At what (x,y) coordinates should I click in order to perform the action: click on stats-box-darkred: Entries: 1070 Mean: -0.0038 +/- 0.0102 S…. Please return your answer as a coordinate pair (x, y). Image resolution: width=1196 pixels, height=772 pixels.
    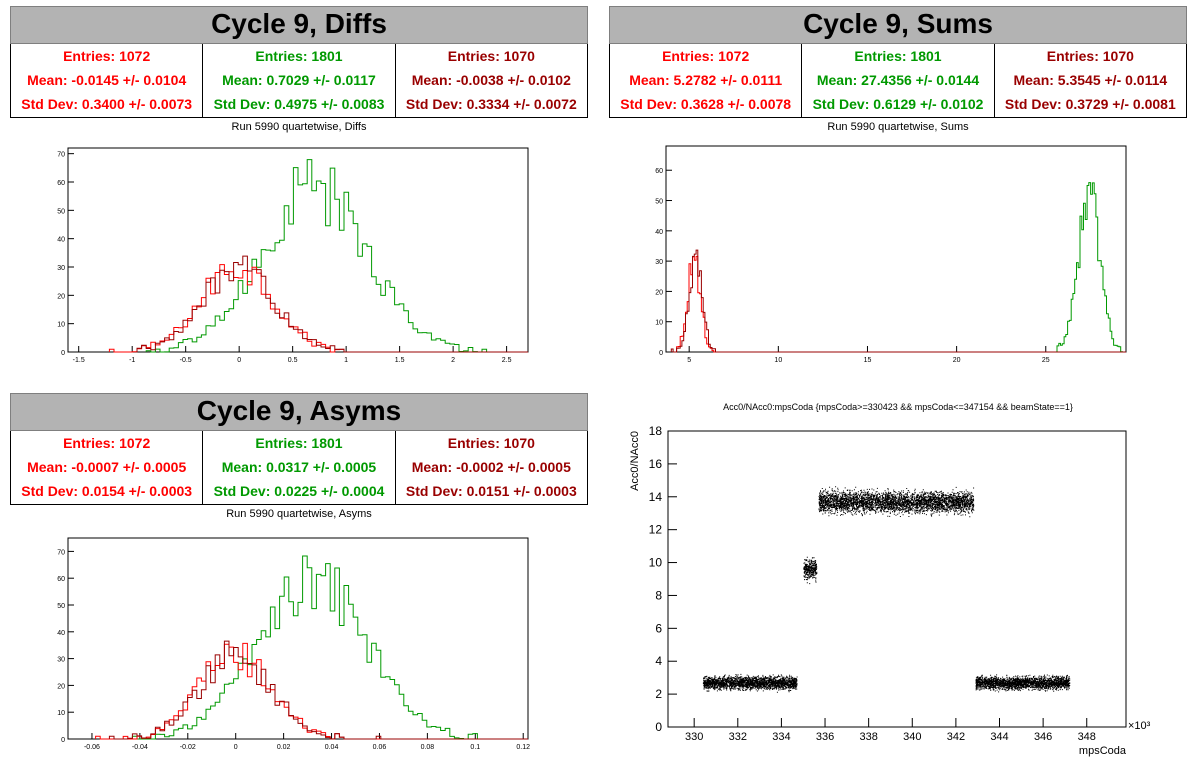
    Looking at the image, I should click on (491, 81).